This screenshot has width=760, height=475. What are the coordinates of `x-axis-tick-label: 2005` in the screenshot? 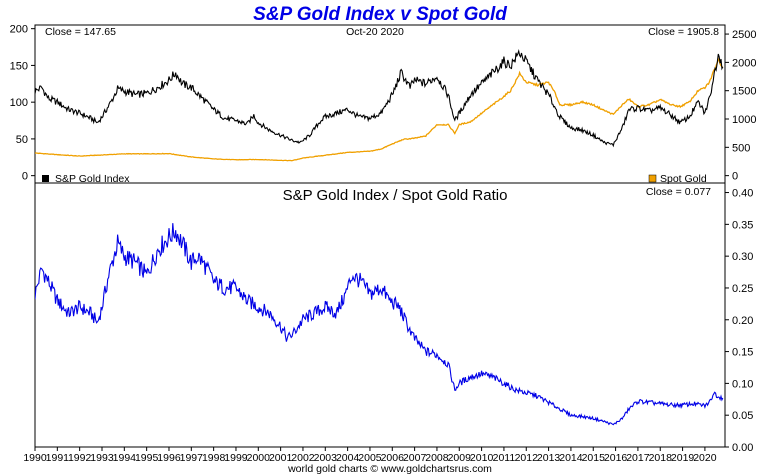 It's located at (370, 458).